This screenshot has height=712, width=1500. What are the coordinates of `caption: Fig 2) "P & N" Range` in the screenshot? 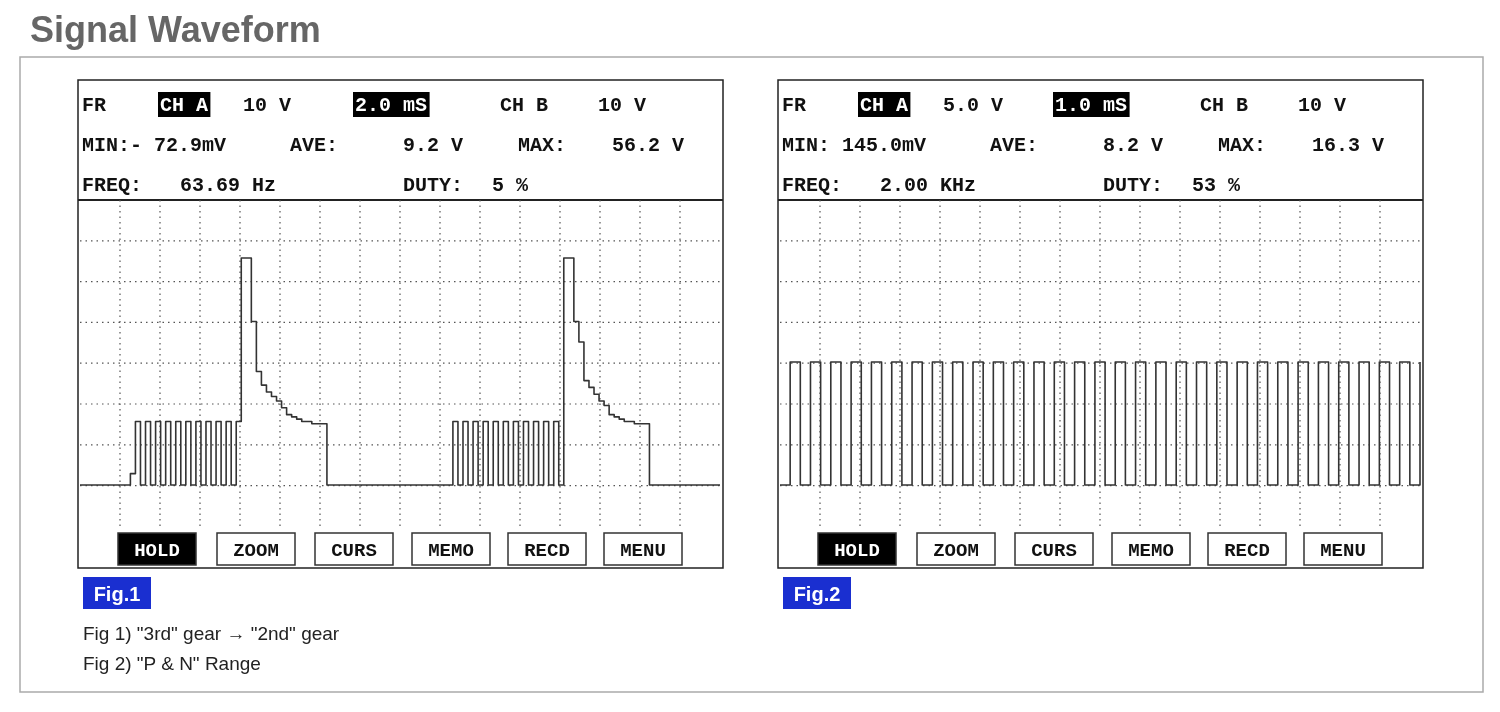 It's located at (172, 663).